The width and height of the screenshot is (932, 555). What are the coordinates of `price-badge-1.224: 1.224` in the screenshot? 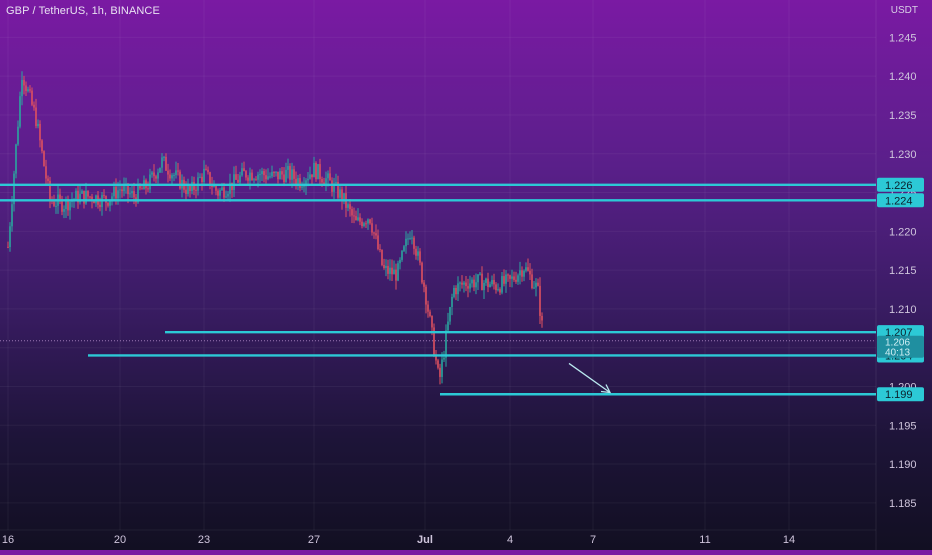 It's located at (899, 201).